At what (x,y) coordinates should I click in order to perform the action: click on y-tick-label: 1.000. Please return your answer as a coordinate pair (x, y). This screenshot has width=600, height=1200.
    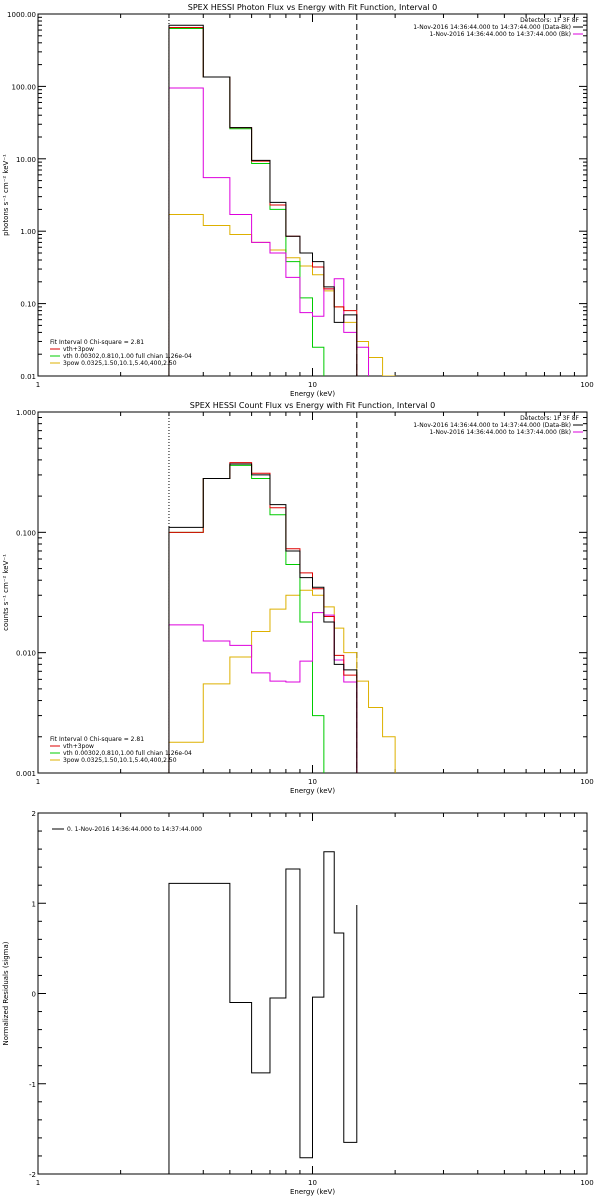
    Looking at the image, I should click on (26, 413).